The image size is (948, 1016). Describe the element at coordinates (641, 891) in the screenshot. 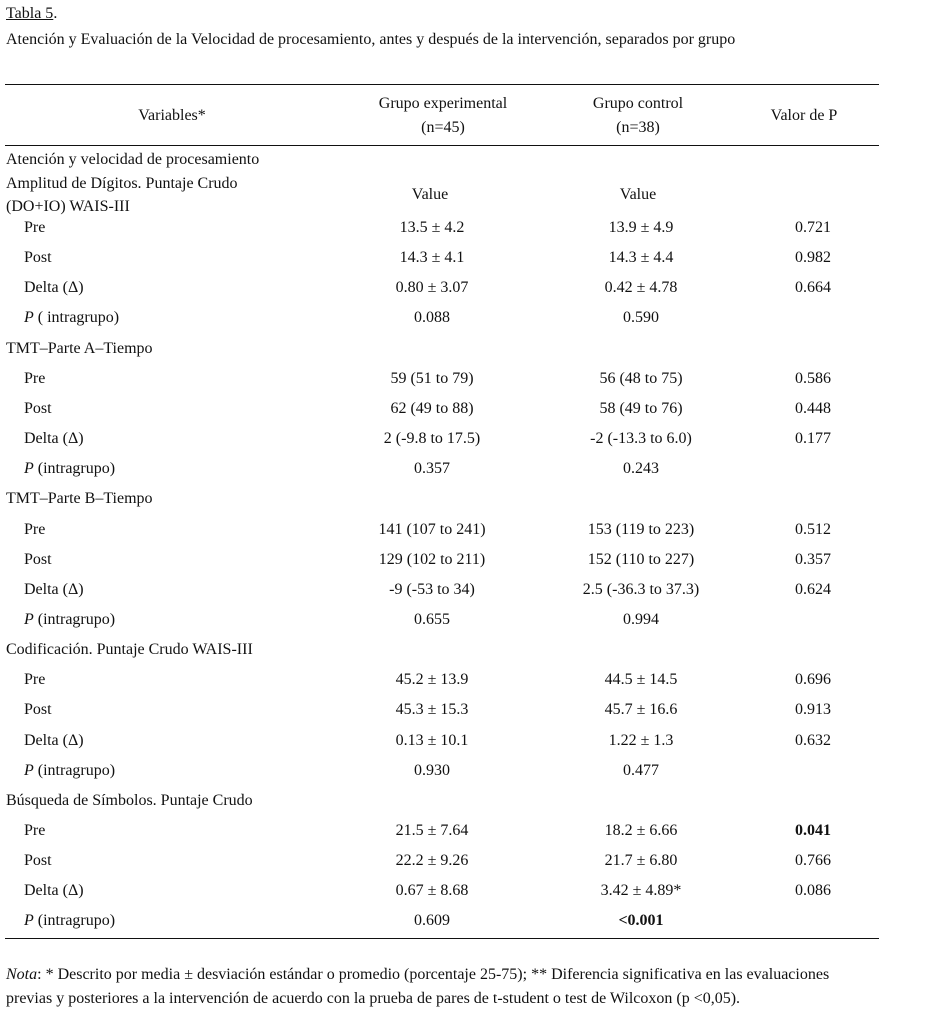

I see `ctrl-group-cell: 3.42 ± 4.89*` at that location.